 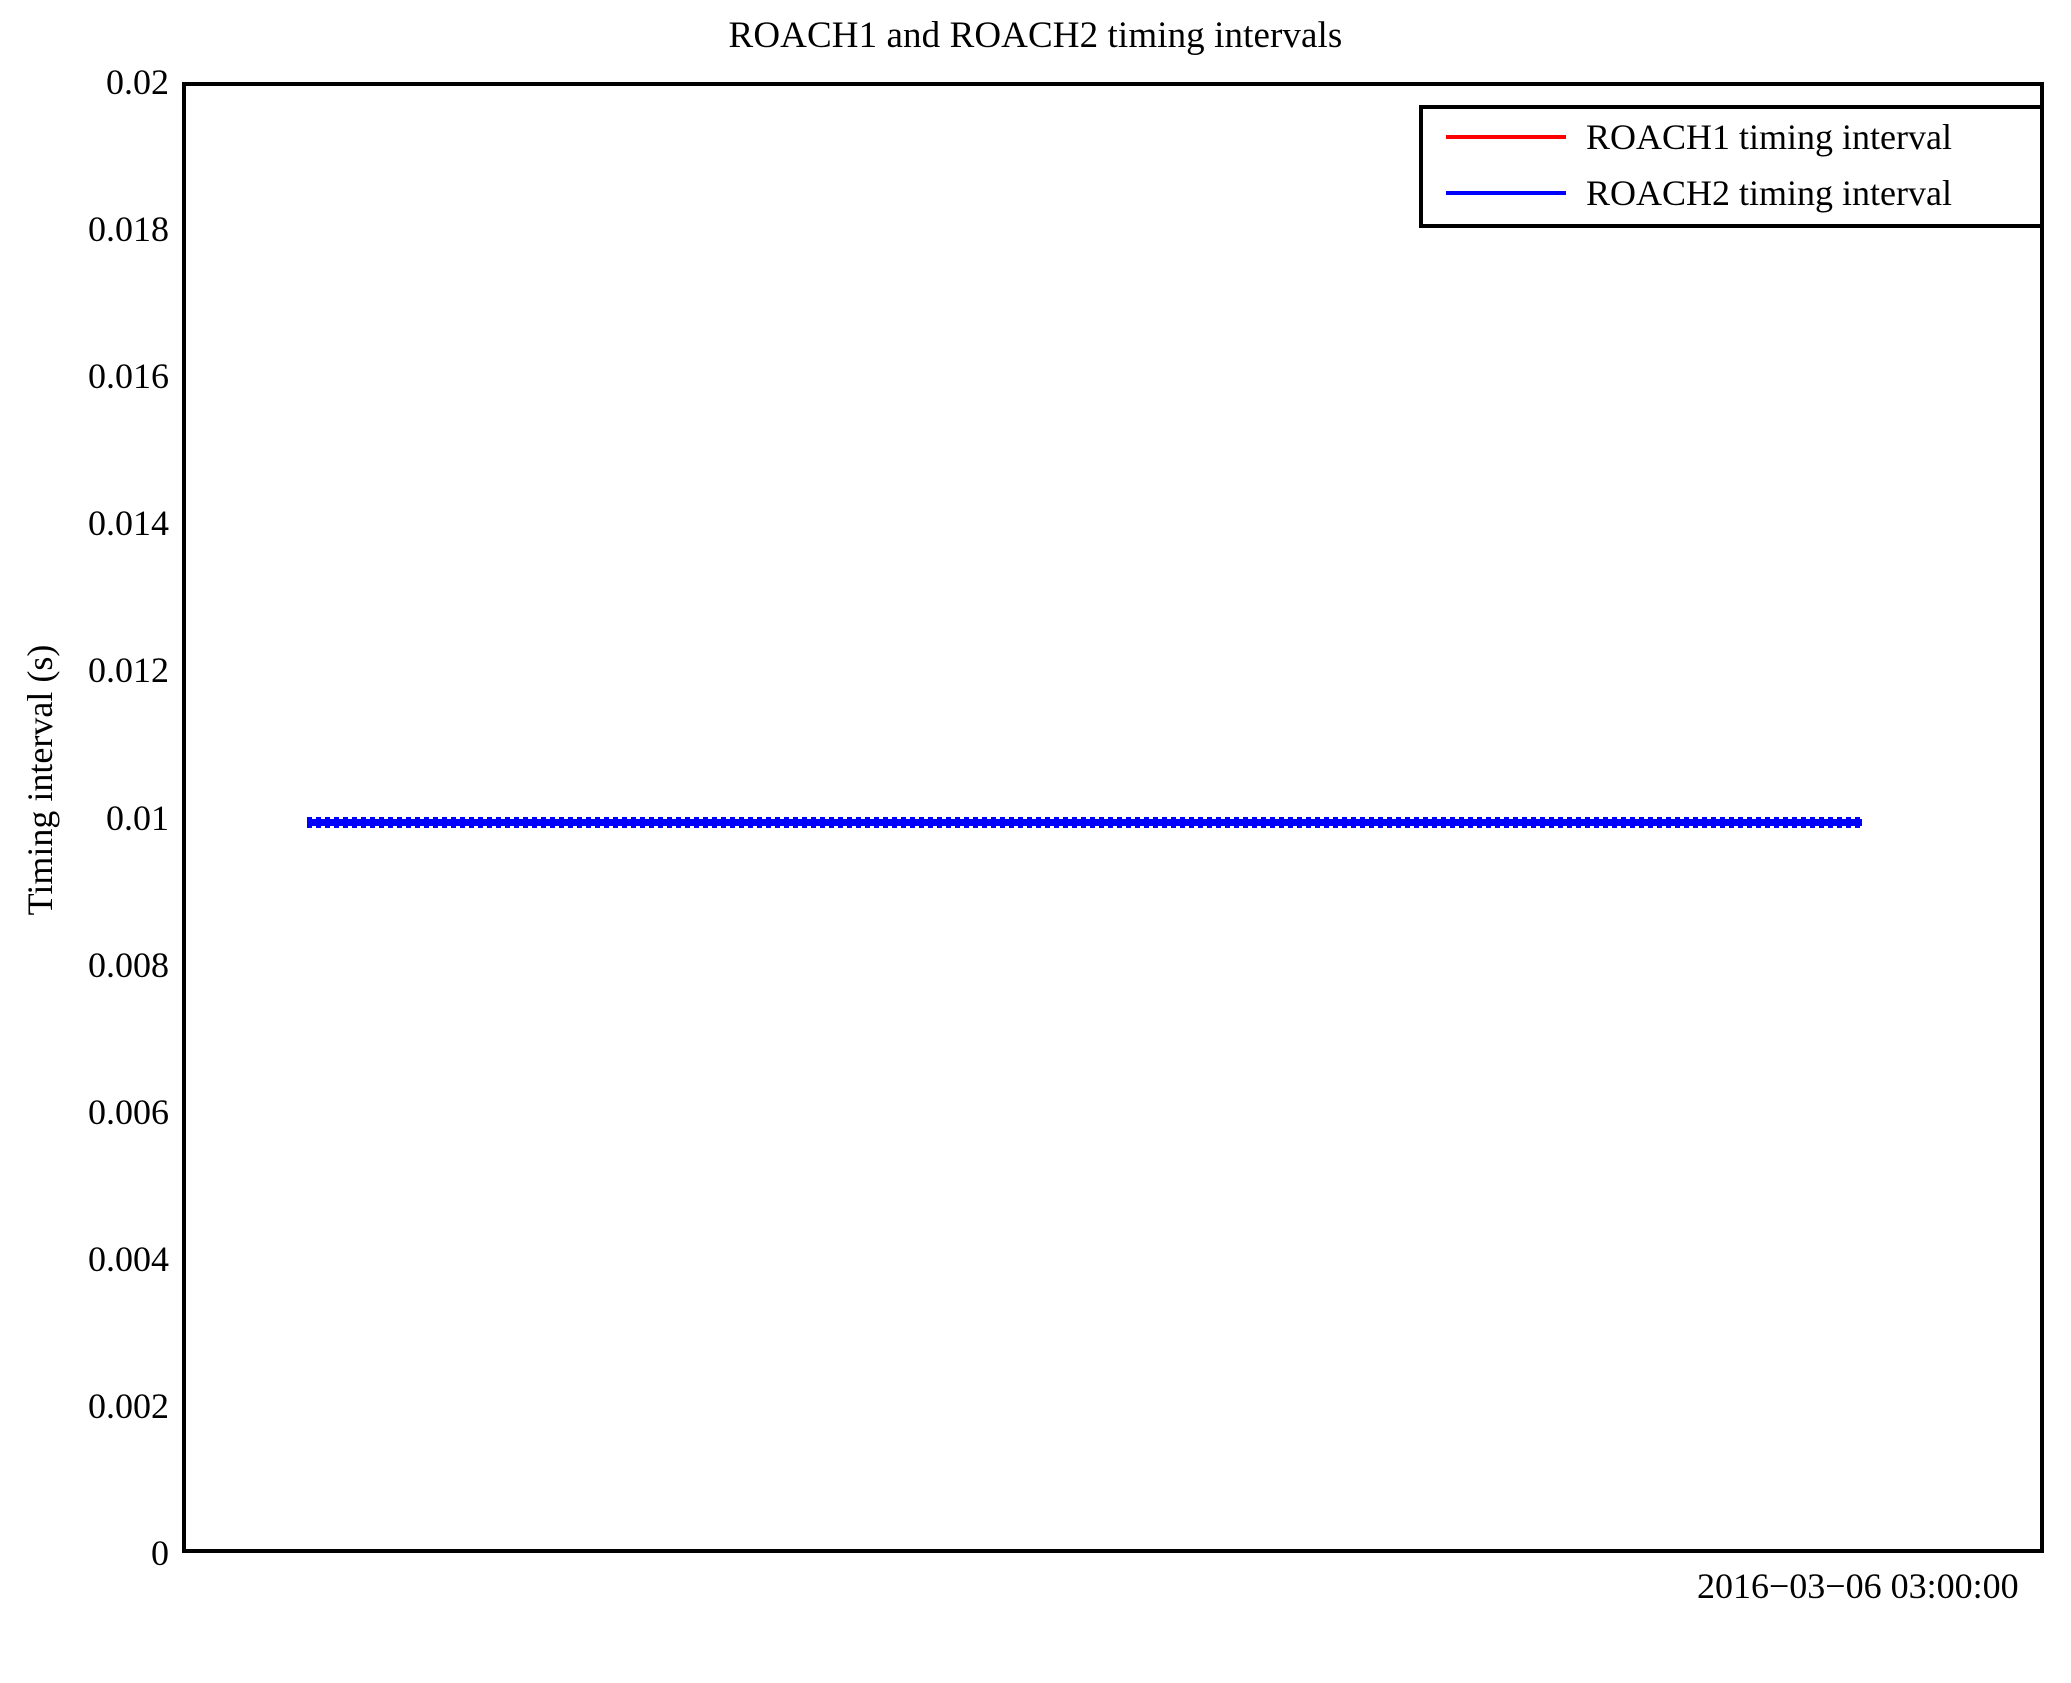 I want to click on y-tick-label: 0.002, so click(x=128, y=1405).